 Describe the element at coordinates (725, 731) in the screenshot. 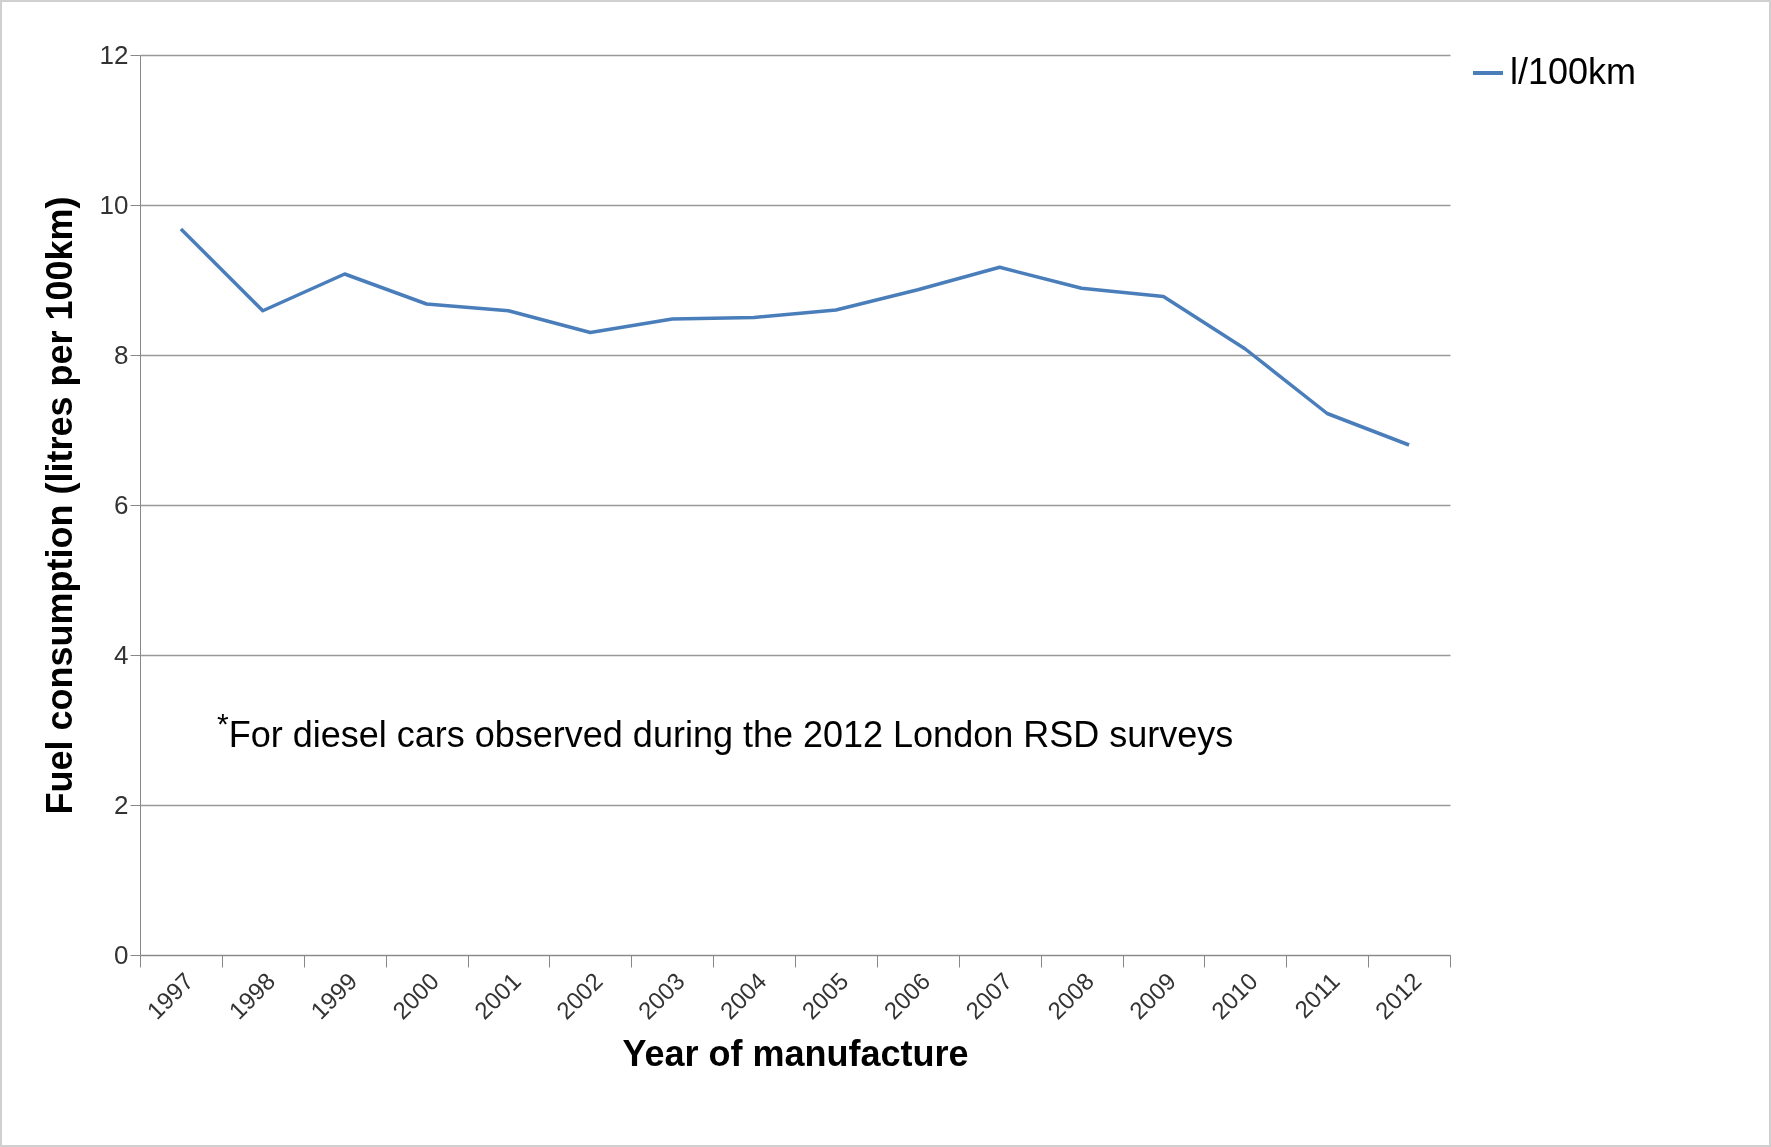

I see `annotation: $^{*}$For diesel cars observed during the 2012 London RSD surveys` at that location.